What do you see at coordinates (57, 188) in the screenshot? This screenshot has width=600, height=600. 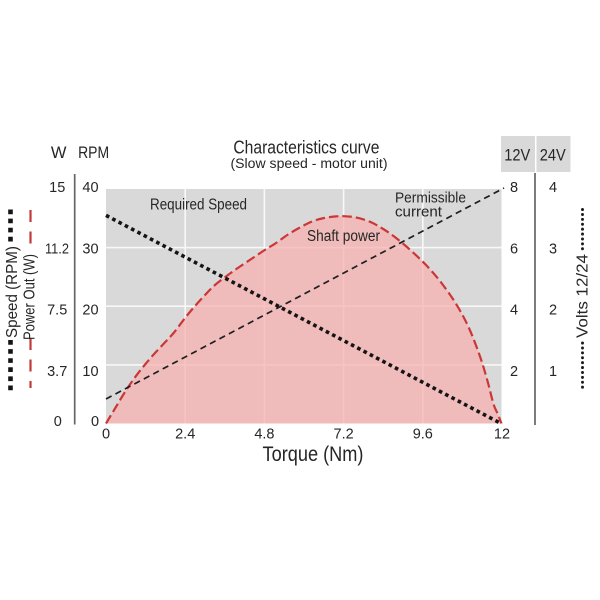 I see `svg-text: 15` at bounding box center [57, 188].